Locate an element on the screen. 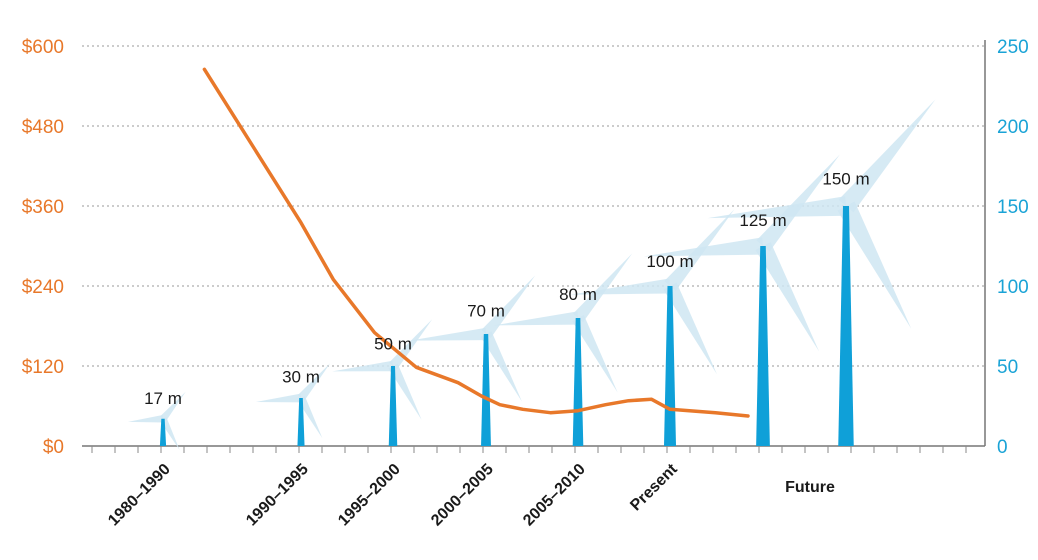  x-axis-category-label: Present is located at coordinates (654, 487).